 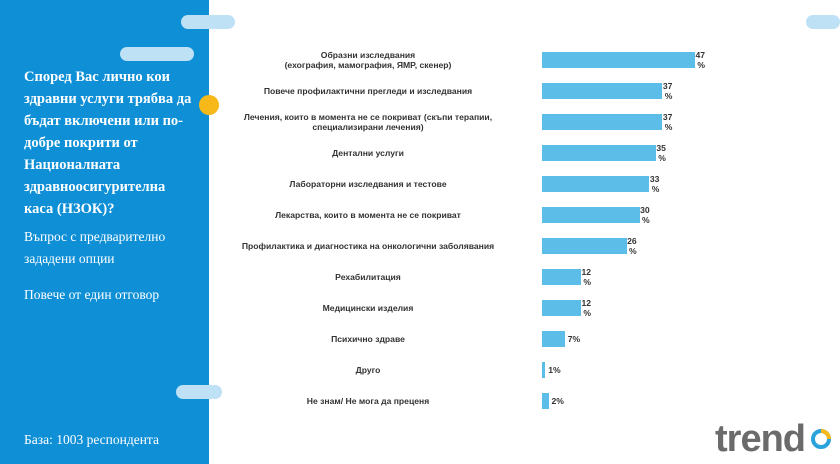 I want to click on value-label: 35%, so click(x=661, y=153).